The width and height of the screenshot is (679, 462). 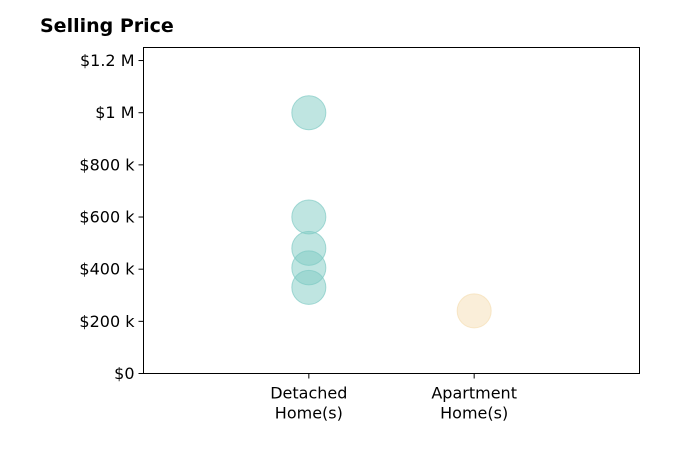 I want to click on y-tick-label: $1 M, so click(x=114, y=112).